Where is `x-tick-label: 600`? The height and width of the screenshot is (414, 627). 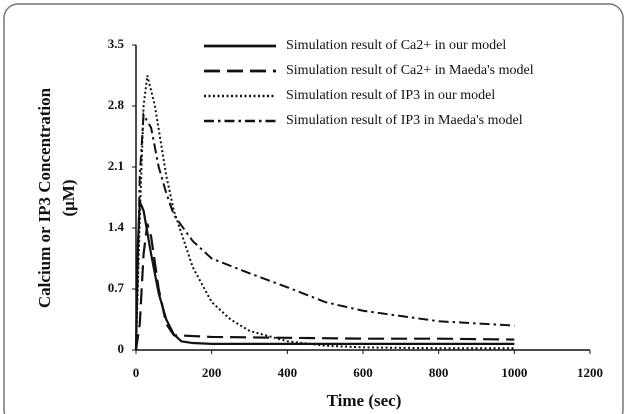 x-tick-label: 600 is located at coordinates (363, 372).